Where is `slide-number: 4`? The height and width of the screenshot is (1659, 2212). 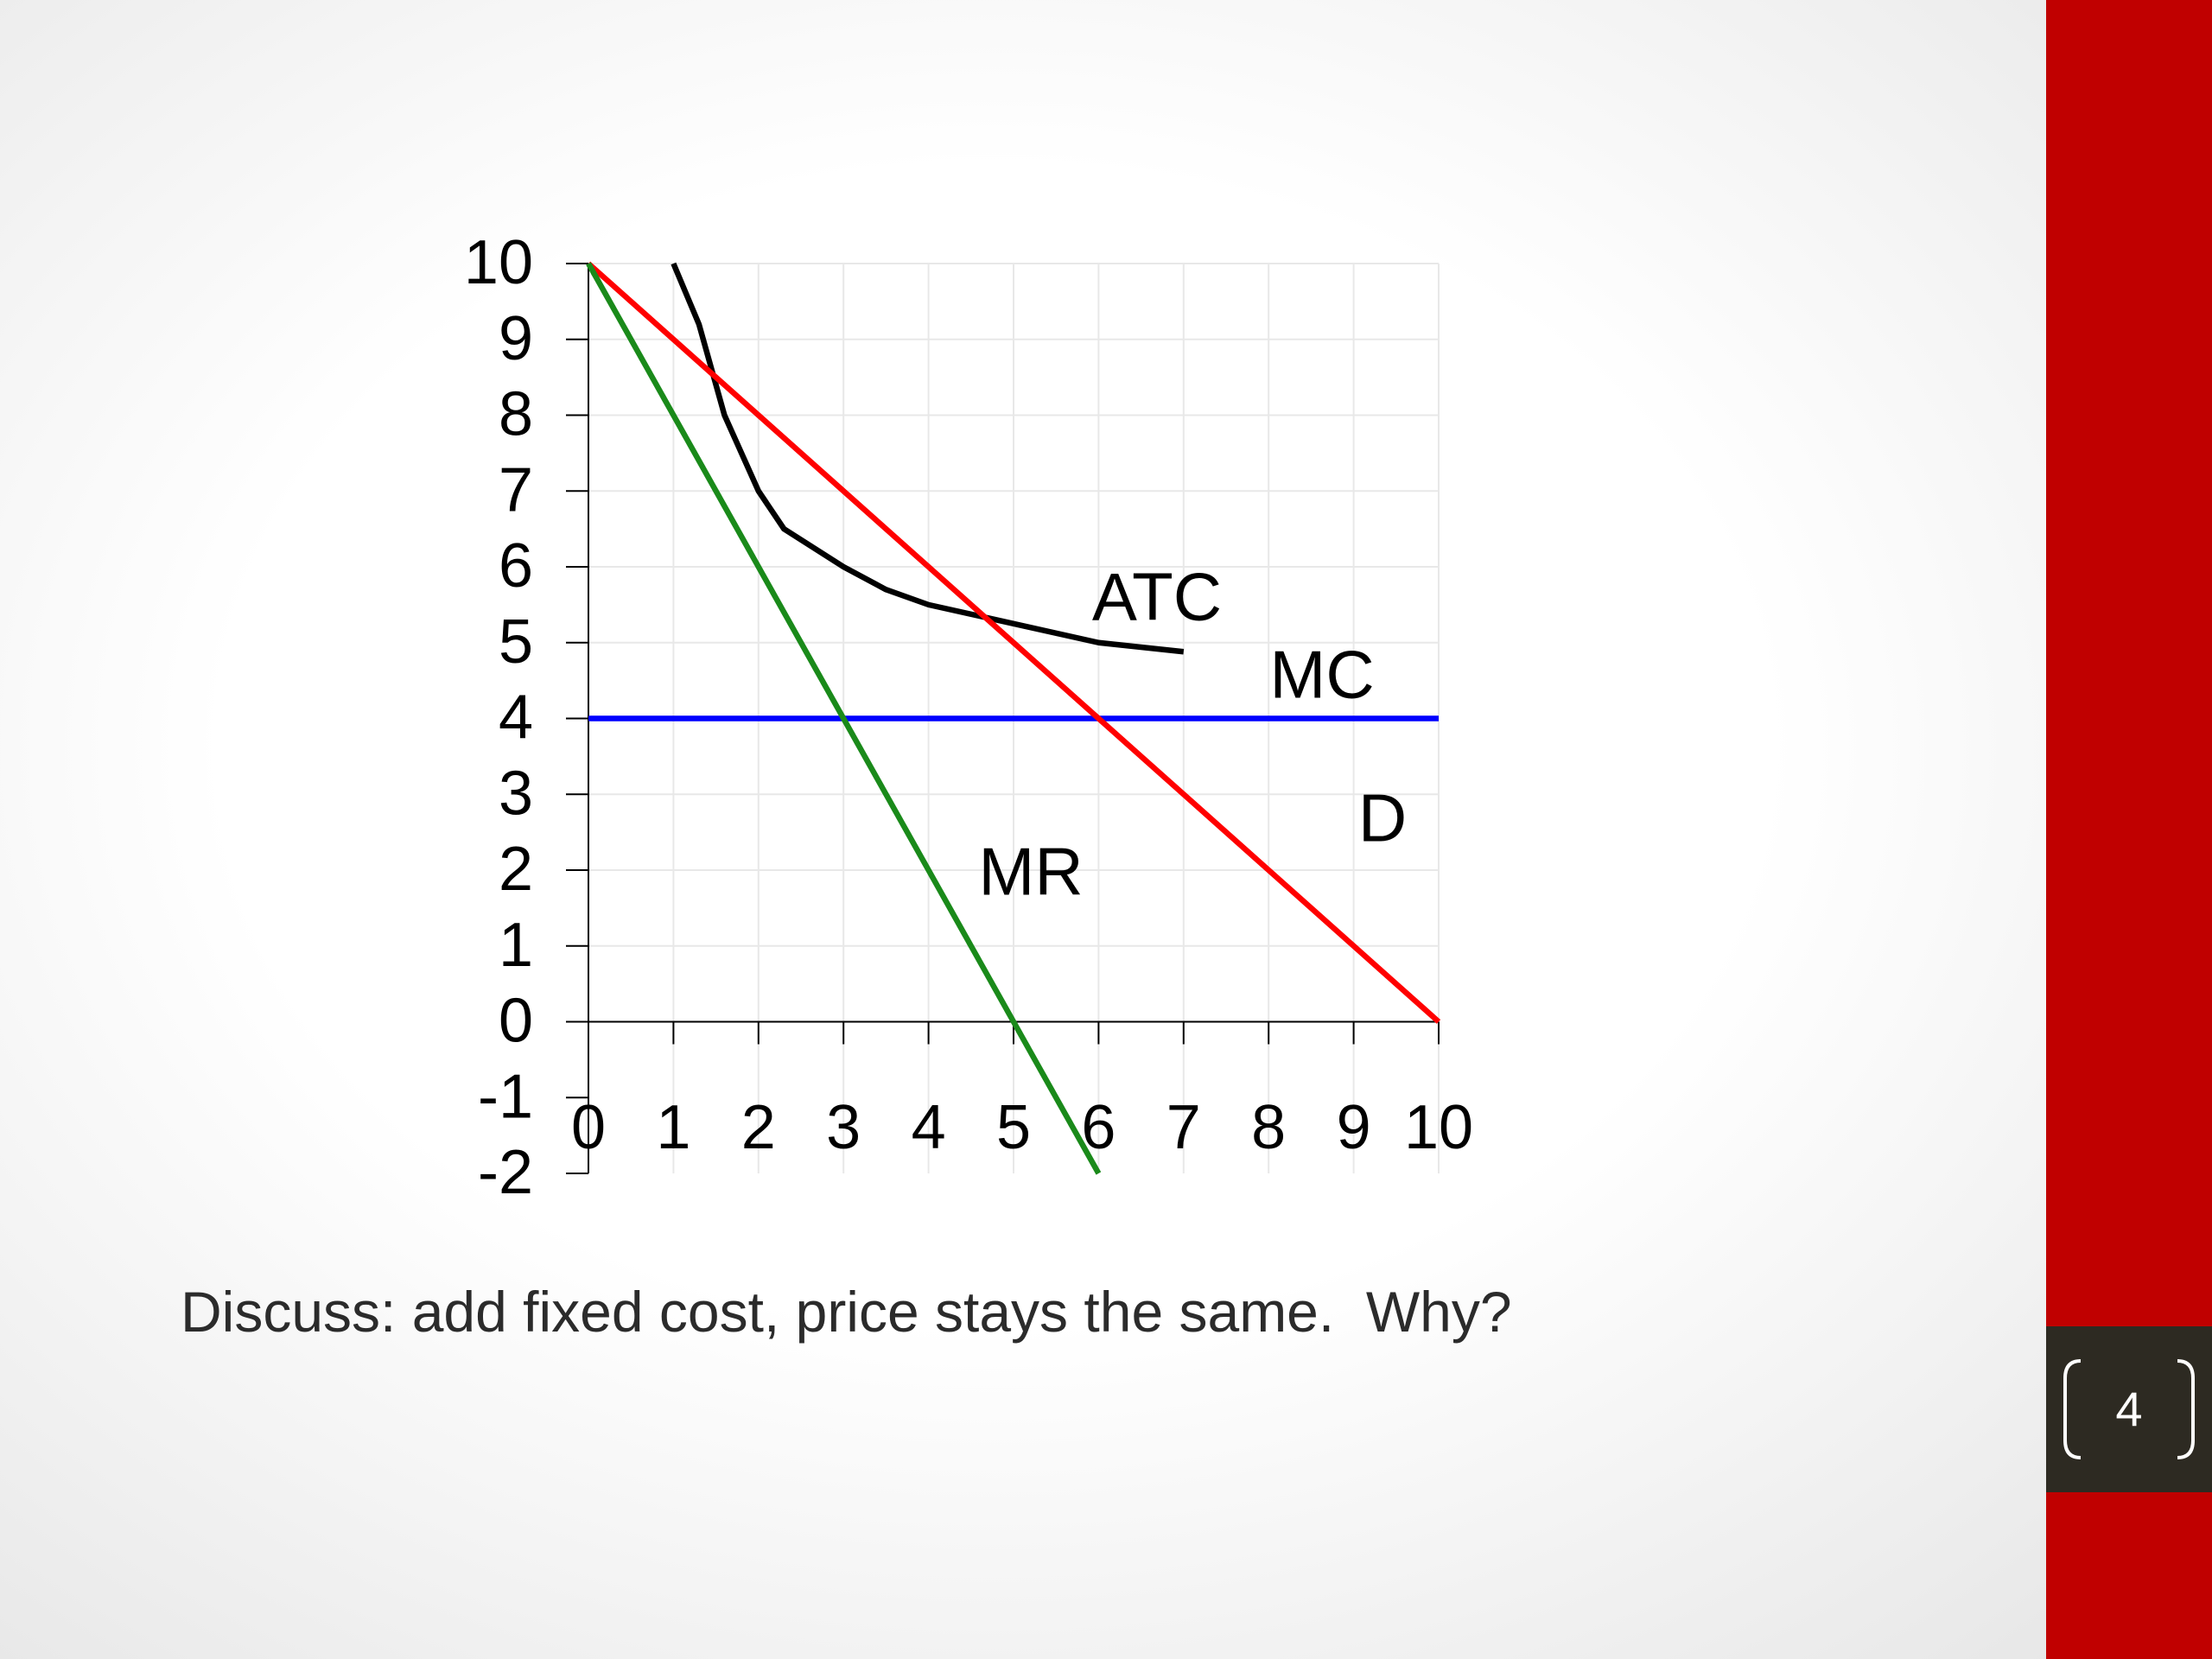 slide-number: 4 is located at coordinates (2129, 1409).